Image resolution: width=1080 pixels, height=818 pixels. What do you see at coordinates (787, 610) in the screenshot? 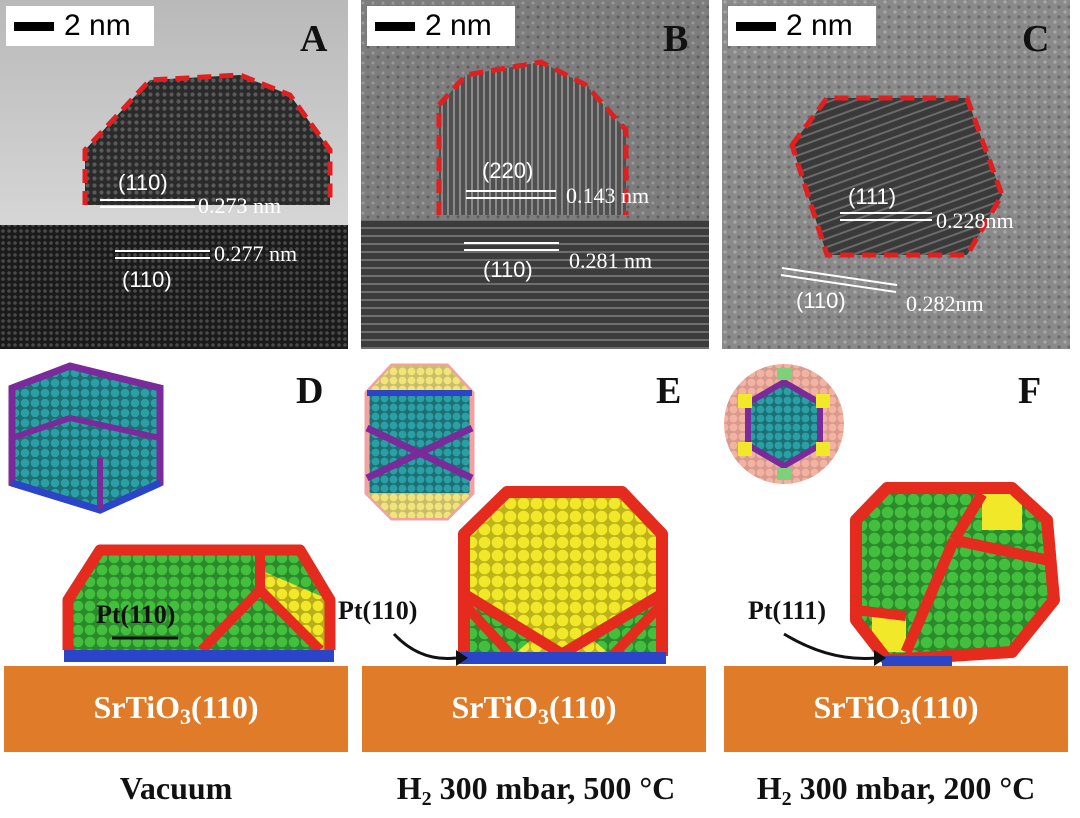
I see `facet-label-f: Pt(111)` at bounding box center [787, 610].